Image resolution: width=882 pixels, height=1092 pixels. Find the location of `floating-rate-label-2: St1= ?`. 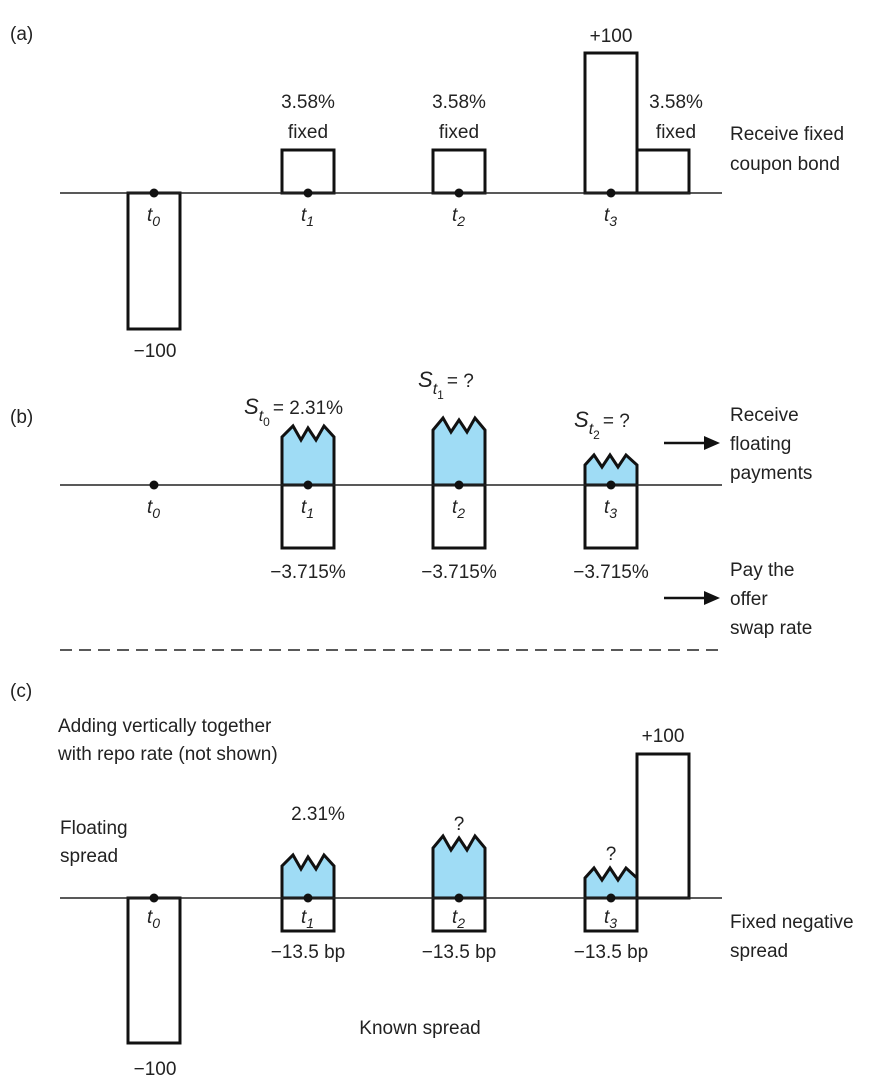

floating-rate-label-2: St1= ? is located at coordinates (446, 384).